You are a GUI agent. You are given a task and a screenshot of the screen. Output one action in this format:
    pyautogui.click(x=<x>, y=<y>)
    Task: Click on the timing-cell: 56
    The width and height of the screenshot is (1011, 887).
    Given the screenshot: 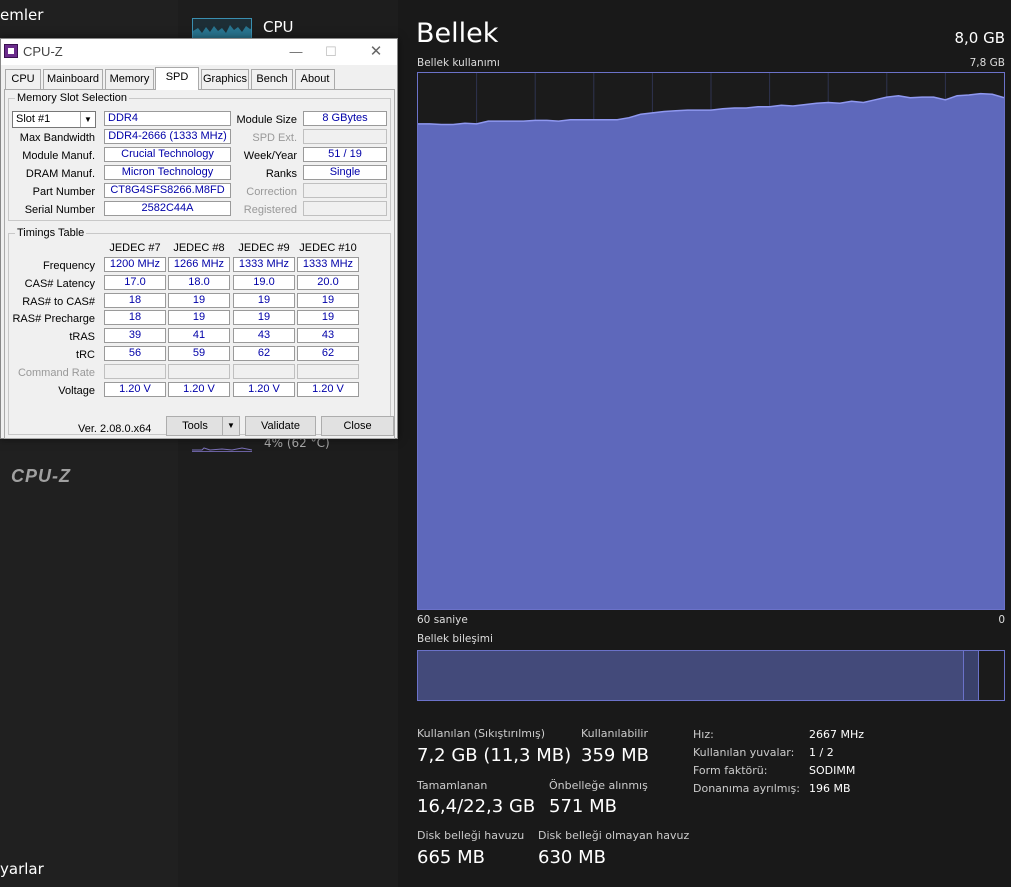 What is the action you would take?
    pyautogui.click(x=135, y=353)
    